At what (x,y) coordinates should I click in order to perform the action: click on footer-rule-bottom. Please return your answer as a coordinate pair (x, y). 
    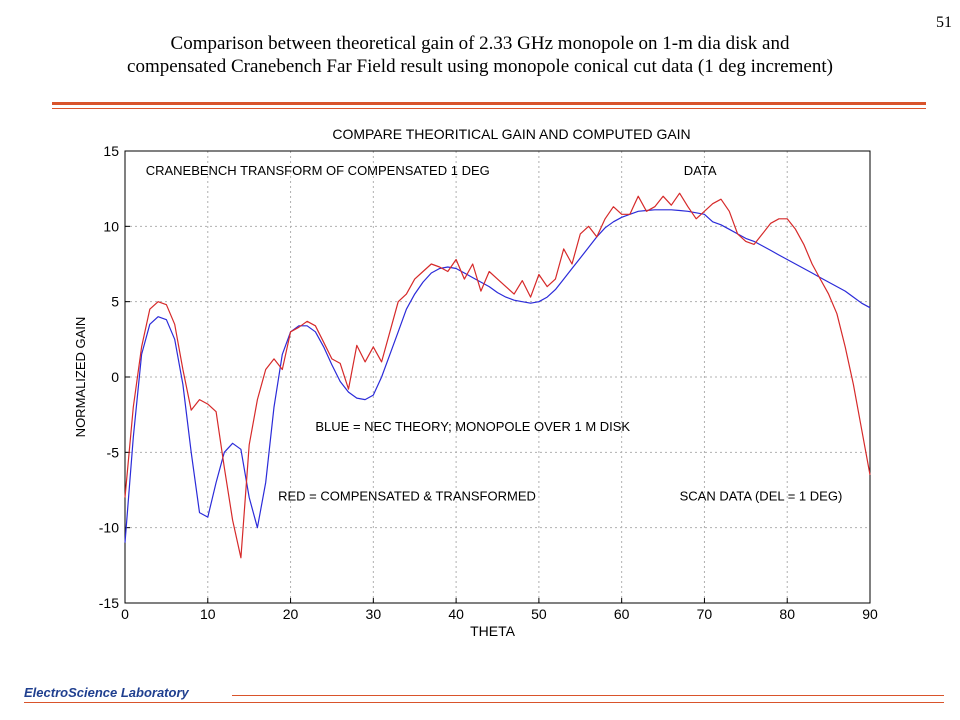
    Looking at the image, I should click on (484, 702).